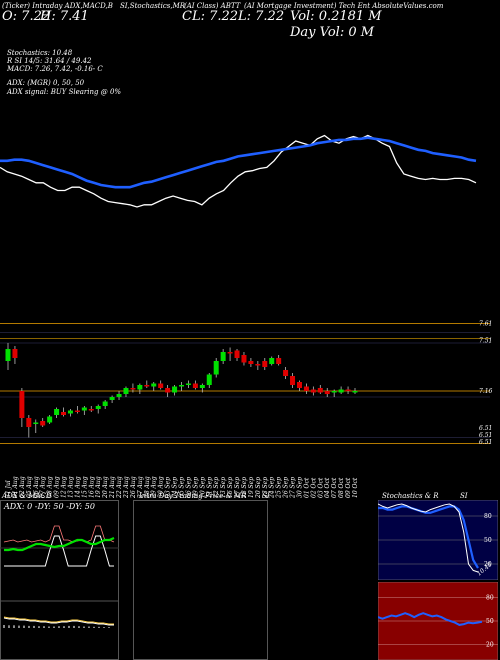 The width and height of the screenshot is (500, 660). Describe the element at coordinates (485, 324) in the screenshot. I see `price-tick-label: 7.61` at that location.